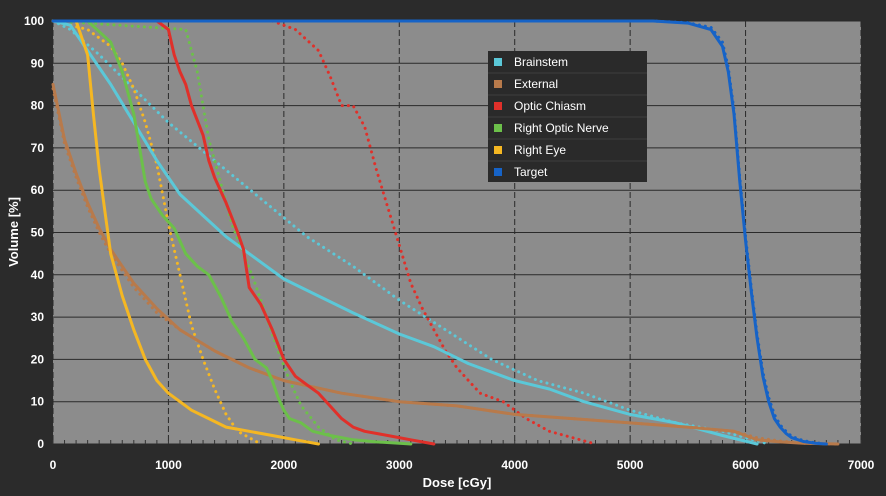 The height and width of the screenshot is (496, 886). What do you see at coordinates (38, 275) in the screenshot?
I see `y-tick-label: 40` at bounding box center [38, 275].